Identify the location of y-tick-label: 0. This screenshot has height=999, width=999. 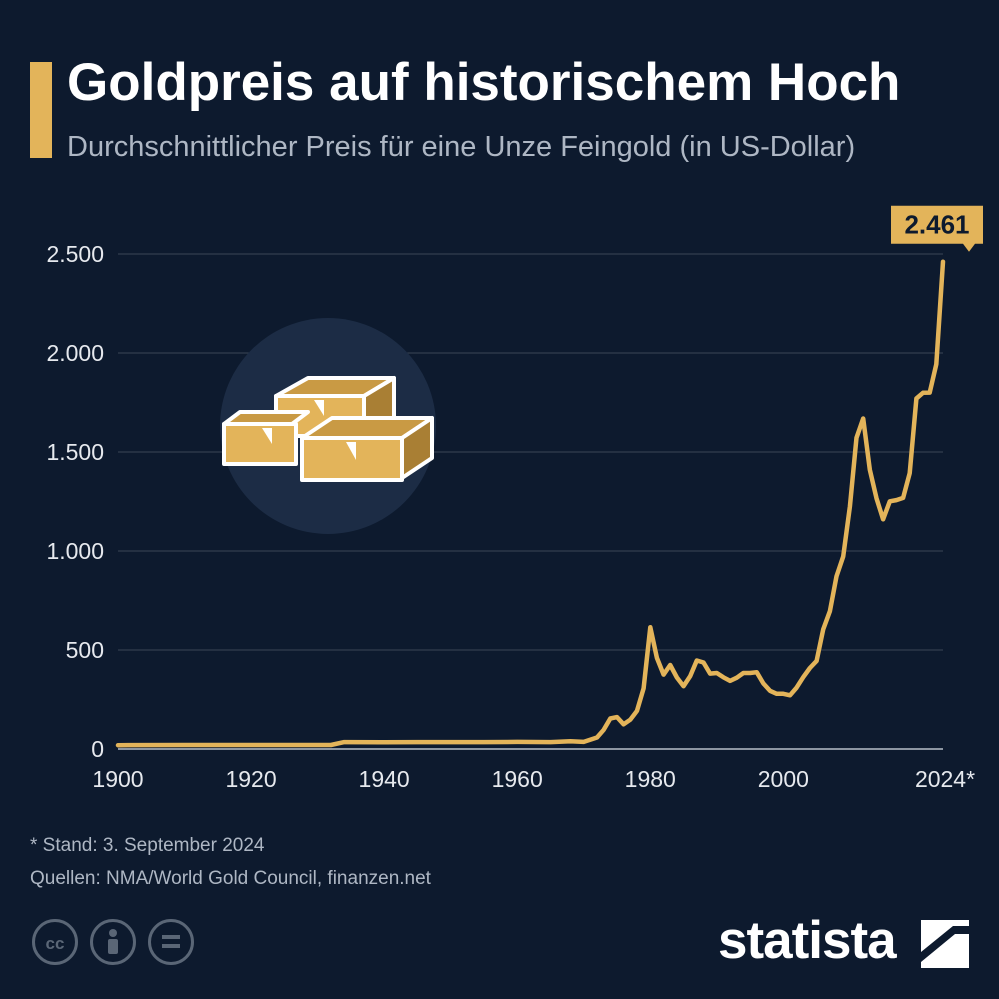
(97, 749).